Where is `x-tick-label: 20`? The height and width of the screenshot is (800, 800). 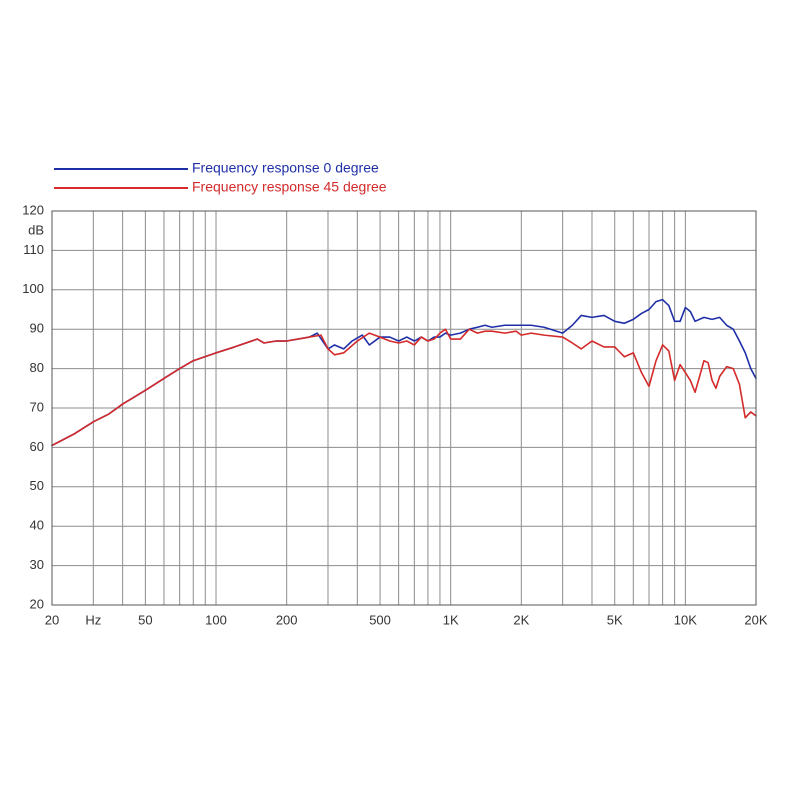
x-tick-label: 20 is located at coordinates (52, 619).